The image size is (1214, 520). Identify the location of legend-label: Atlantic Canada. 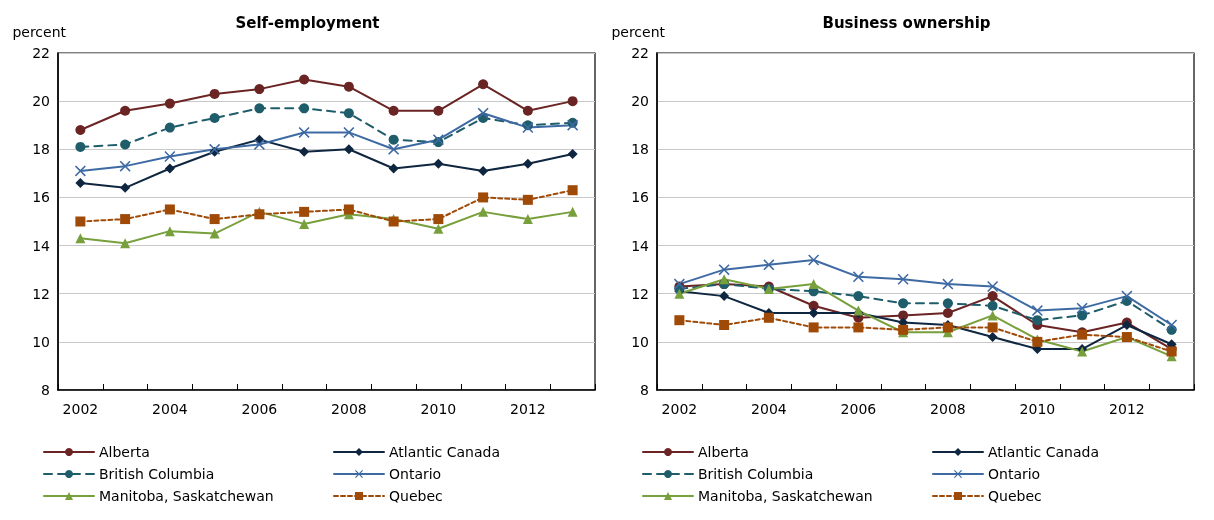
(444, 452).